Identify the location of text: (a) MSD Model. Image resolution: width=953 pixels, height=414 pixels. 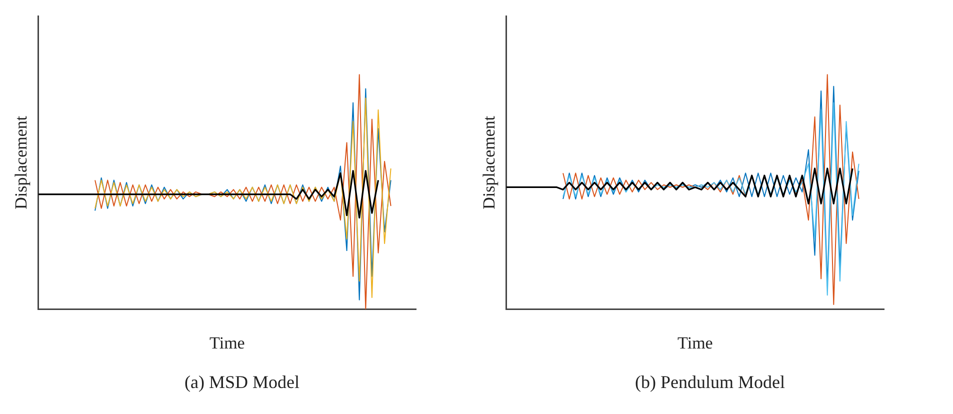
(242, 382).